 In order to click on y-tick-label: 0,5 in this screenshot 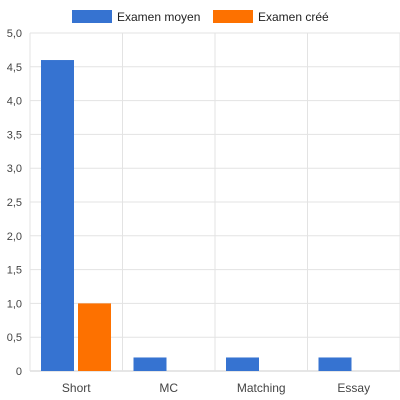, I will do `click(14, 338)`.